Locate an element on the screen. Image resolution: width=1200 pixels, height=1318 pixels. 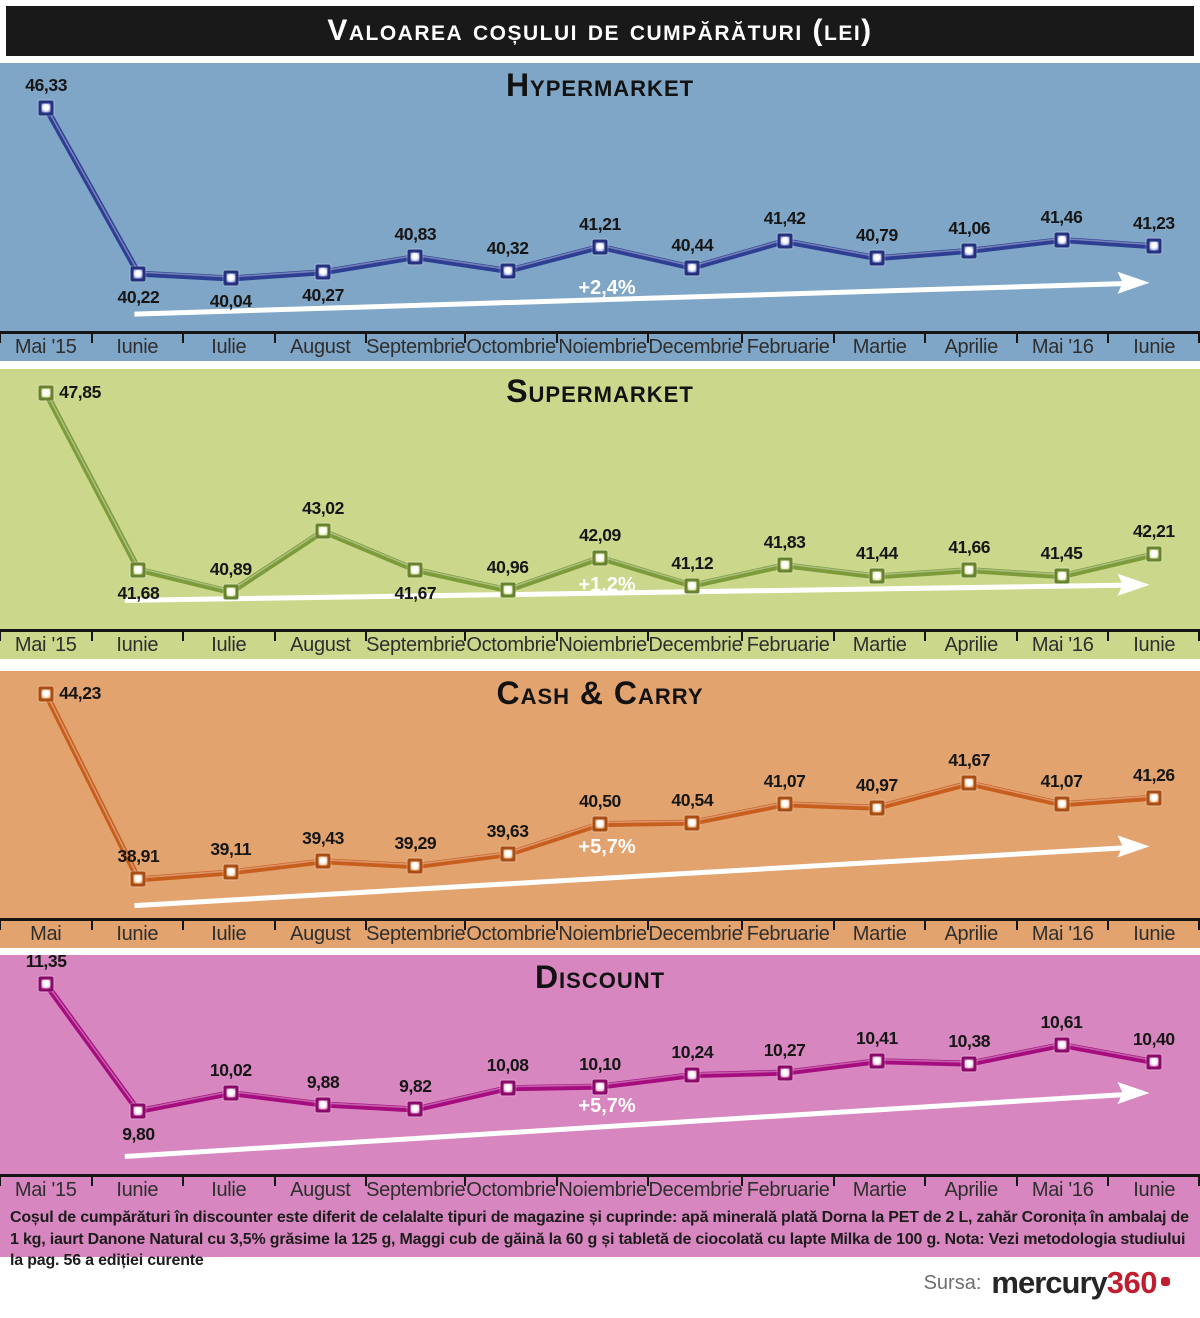
data-point-label: 43,02 is located at coordinates (323, 508).